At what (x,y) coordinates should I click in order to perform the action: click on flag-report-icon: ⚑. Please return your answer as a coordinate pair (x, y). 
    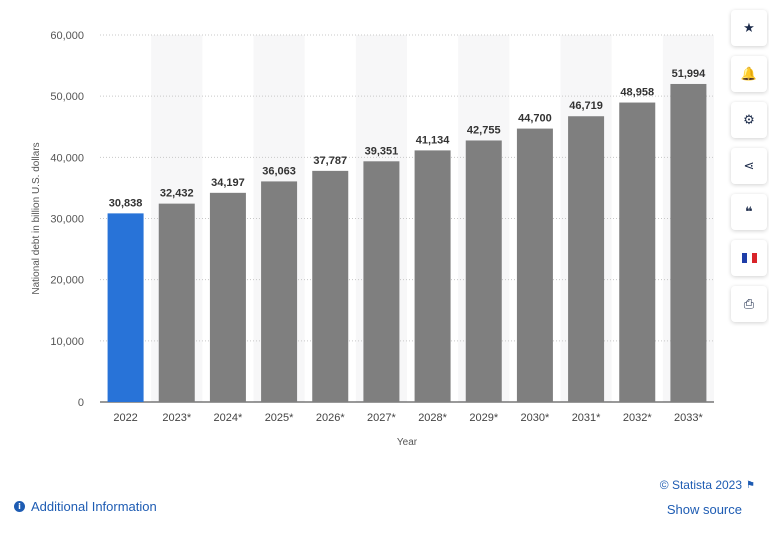
    Looking at the image, I should click on (750, 485).